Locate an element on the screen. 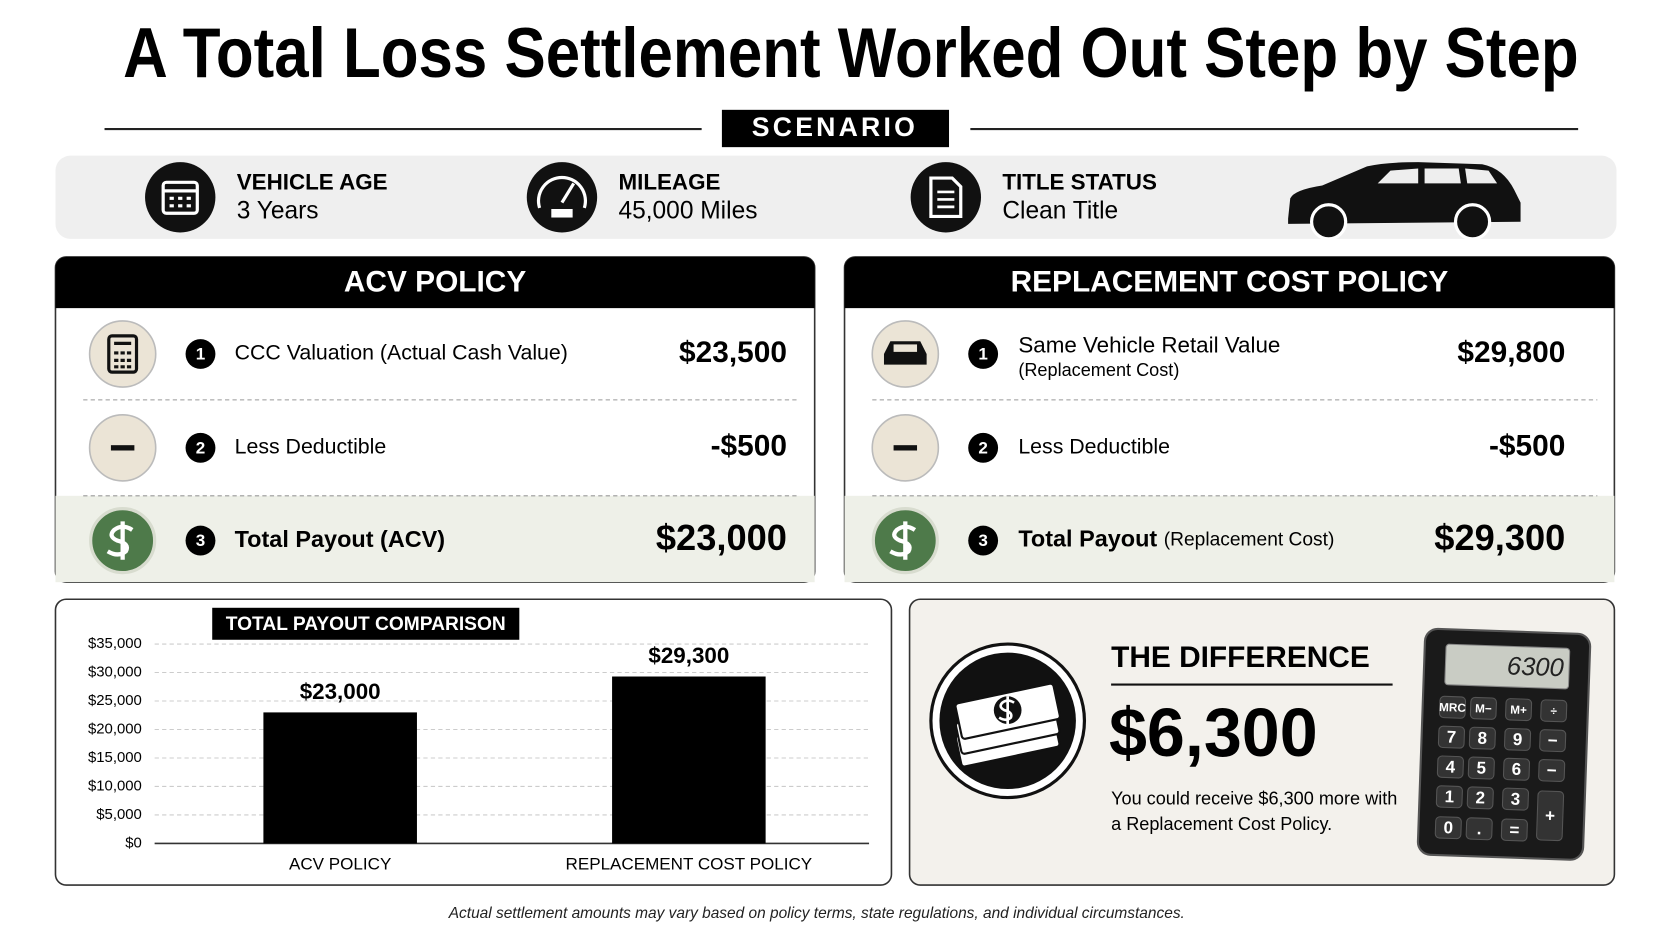 This screenshot has width=1672, height=941. y-tick-label: $0 is located at coordinates (133, 842).